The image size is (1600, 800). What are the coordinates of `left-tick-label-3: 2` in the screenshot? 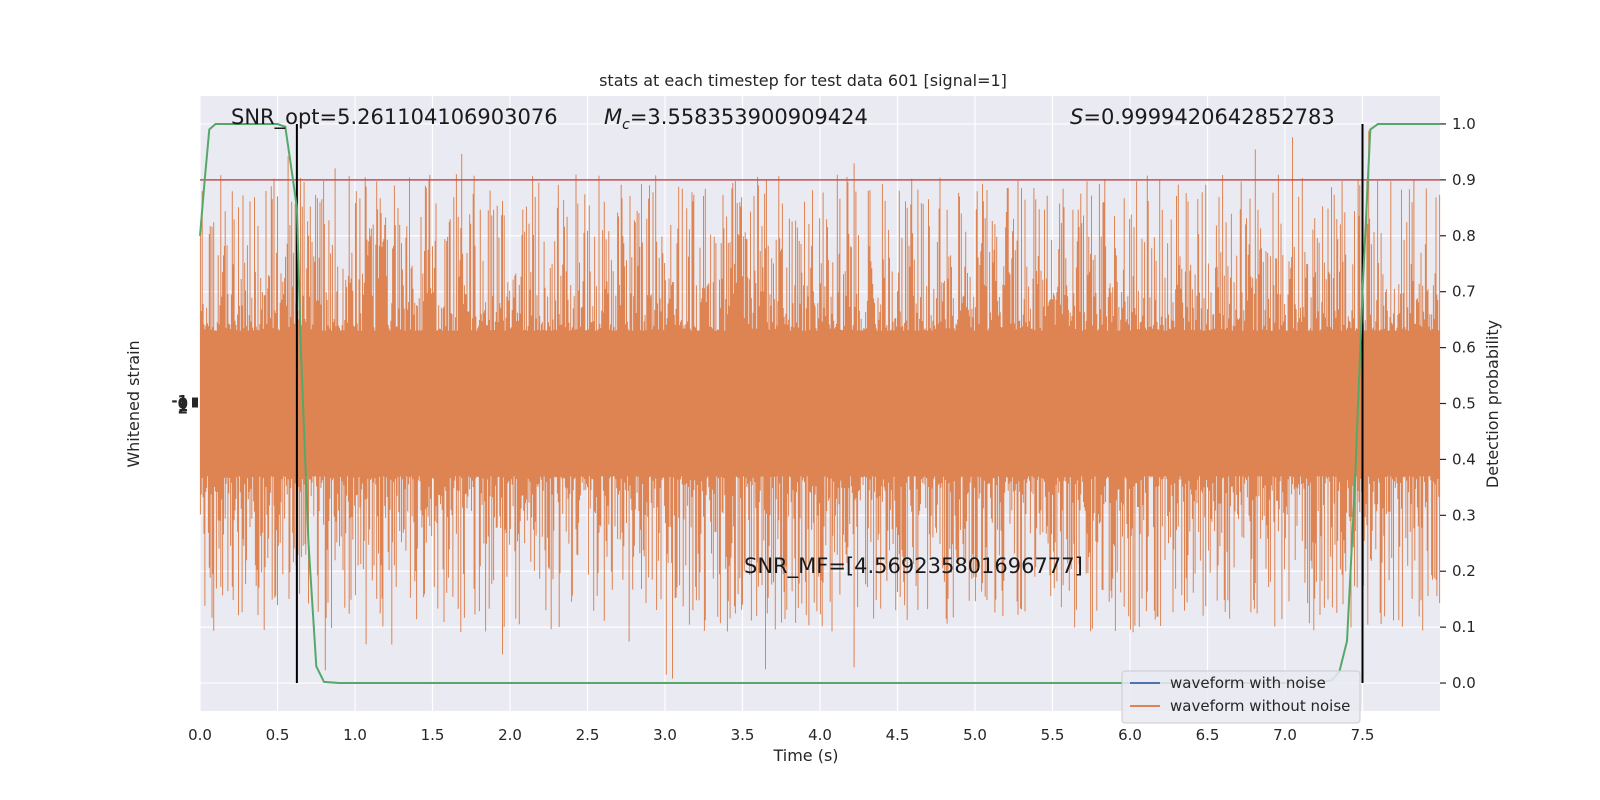 It's located at (183, 408).